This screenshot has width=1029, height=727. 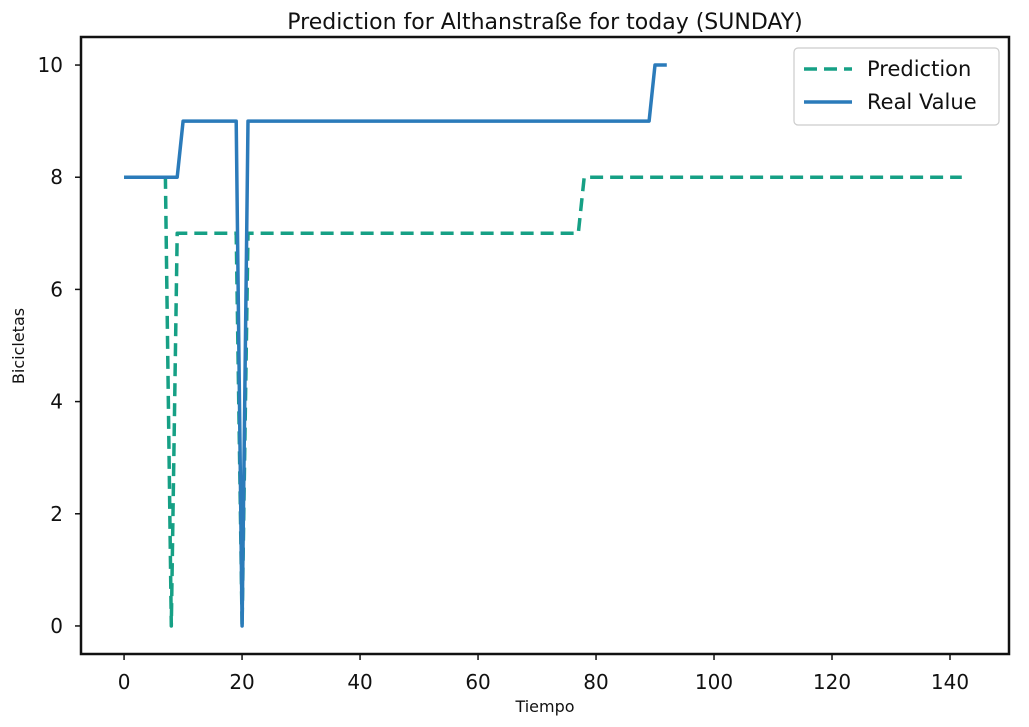 I want to click on y-tick-label: 4, so click(x=56, y=402).